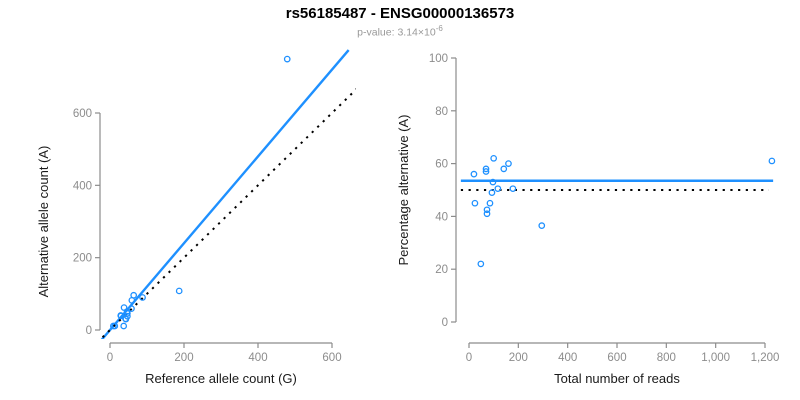  Describe the element at coordinates (441, 165) in the screenshot. I see `y-tick-label: 60` at that location.